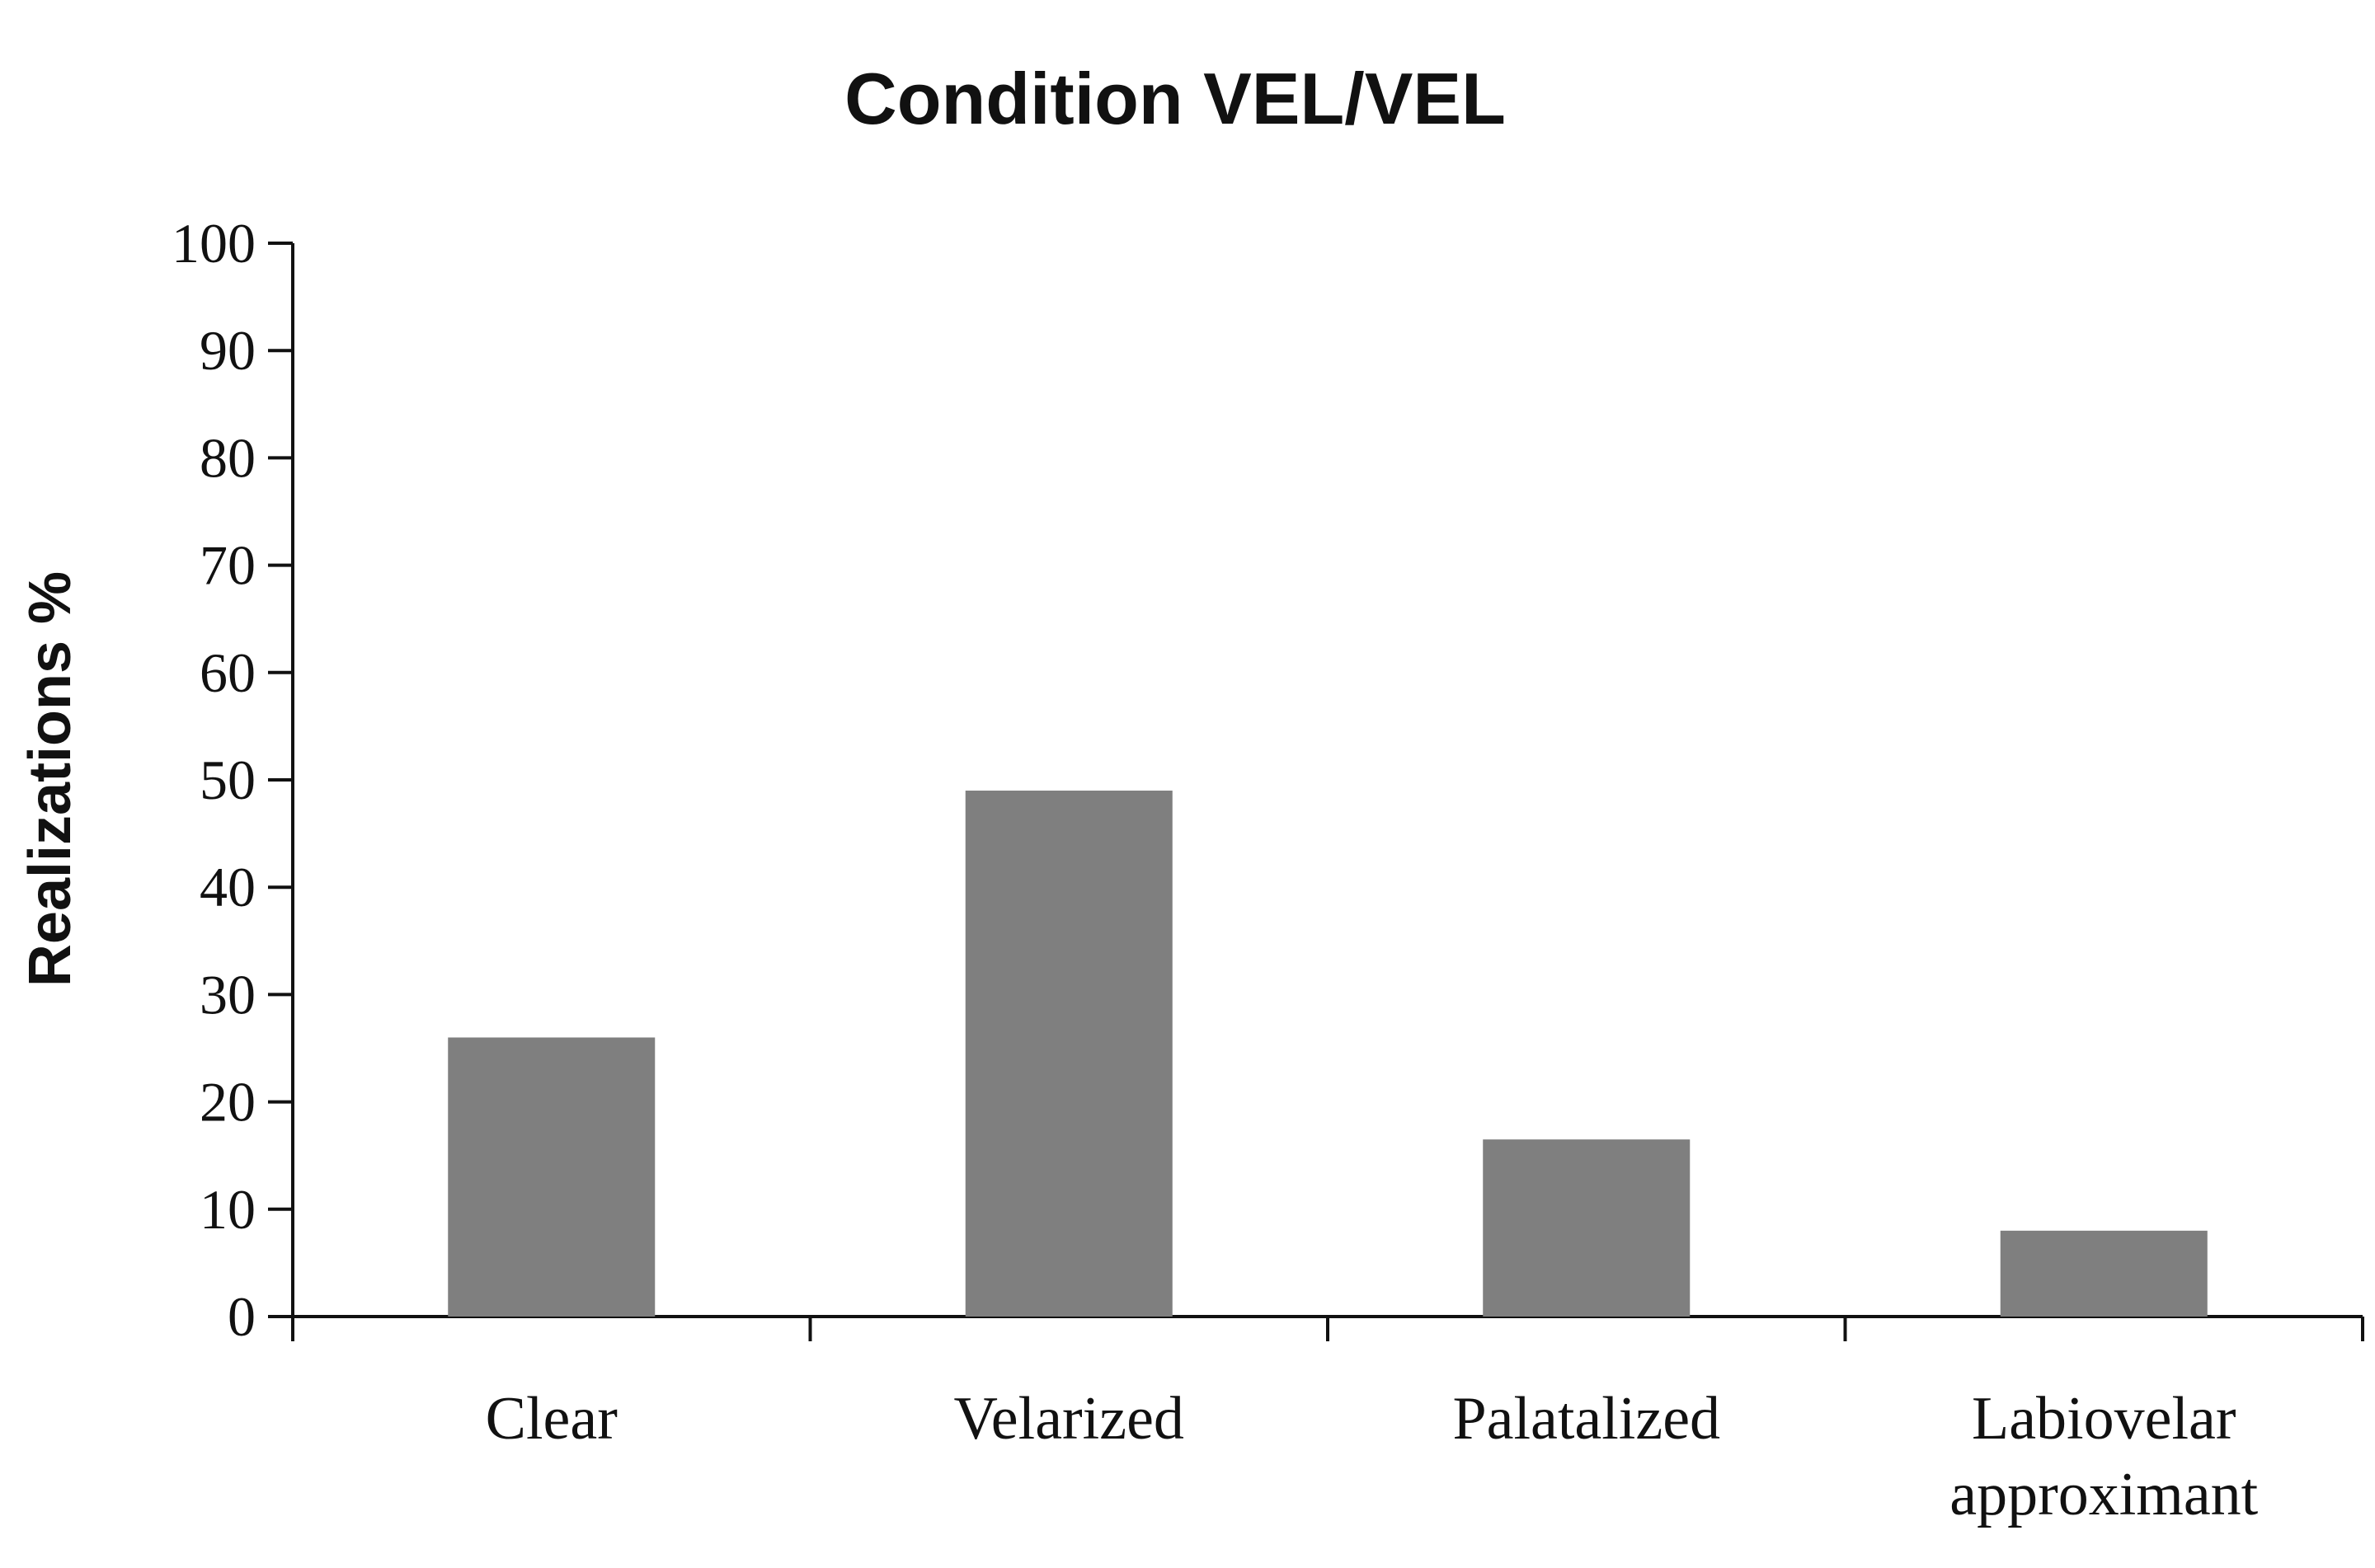 This screenshot has height=1568, width=2375. I want to click on y-tick-label: 40, so click(228, 887).